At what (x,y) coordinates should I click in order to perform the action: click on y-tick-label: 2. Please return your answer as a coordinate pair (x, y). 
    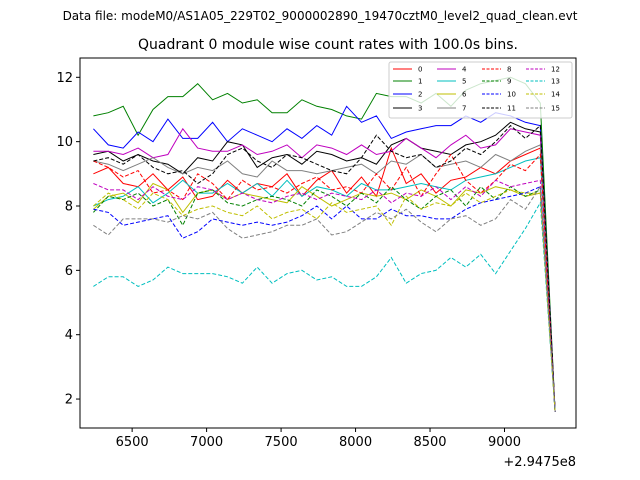
    Looking at the image, I should click on (69, 400).